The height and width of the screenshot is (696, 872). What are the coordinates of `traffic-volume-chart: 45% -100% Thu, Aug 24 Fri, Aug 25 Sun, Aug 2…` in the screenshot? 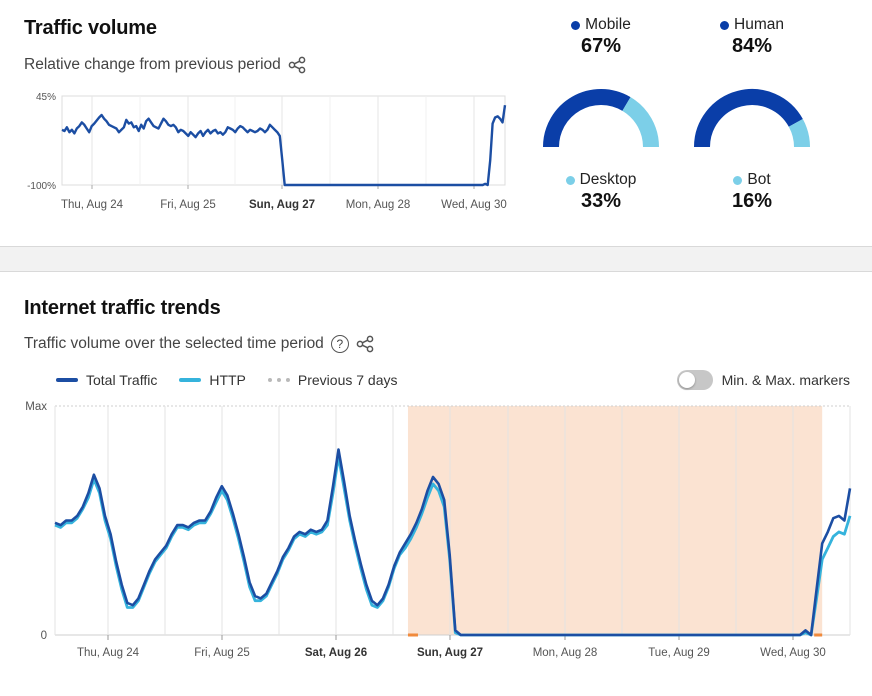 It's located at (267, 151).